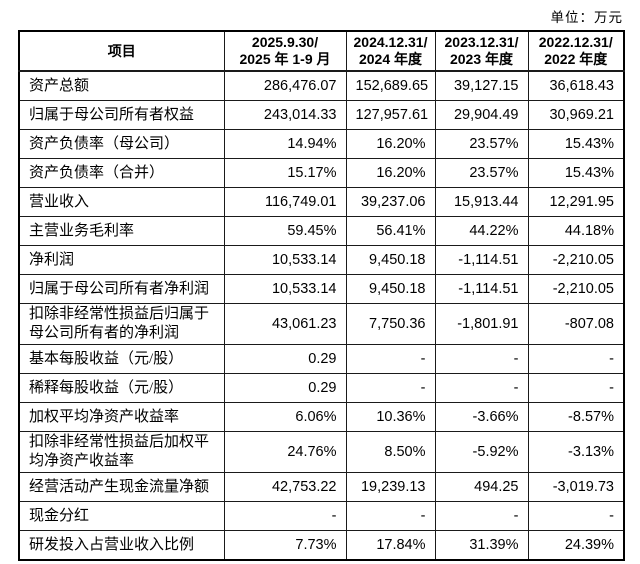  Describe the element at coordinates (481, 487) in the screenshot. I see `cell-value: 494.25` at that location.